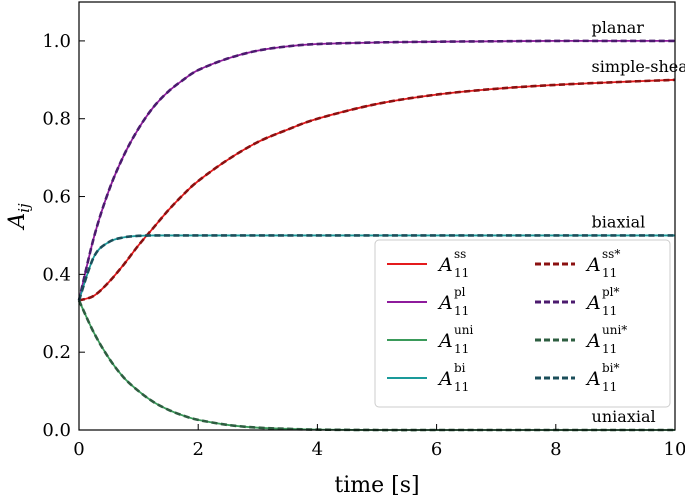  Describe the element at coordinates (197, 449) in the screenshot. I see `x-tick-label: 2` at that location.